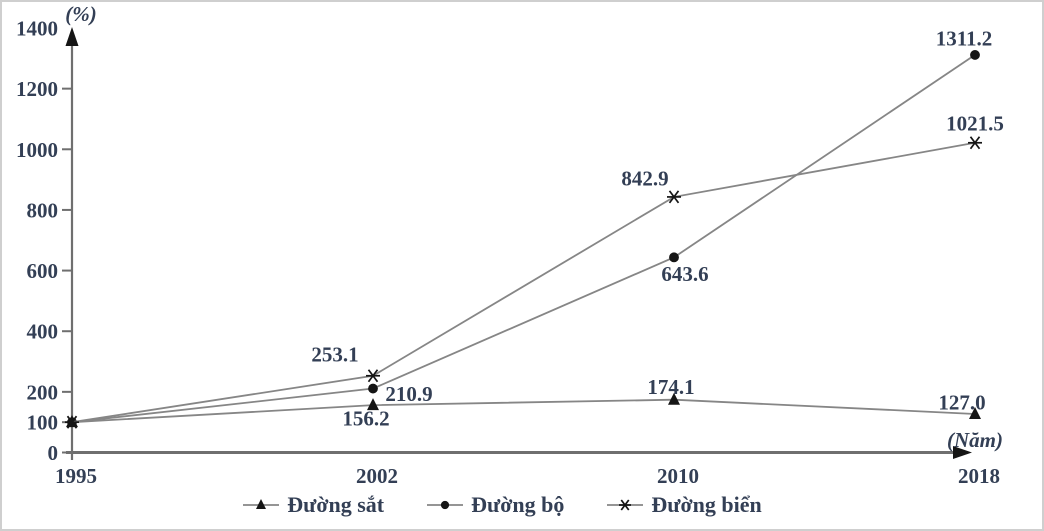 Image resolution: width=1044 pixels, height=531 pixels. What do you see at coordinates (975, 123) in the screenshot?
I see `series-2-data-label: 1021.5` at bounding box center [975, 123].